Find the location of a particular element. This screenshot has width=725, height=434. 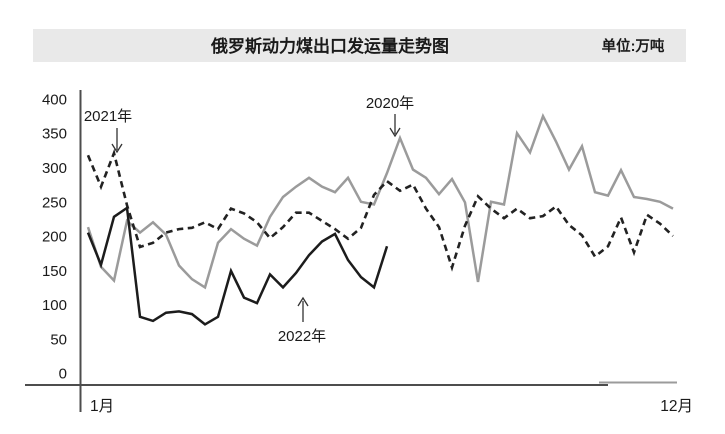

annotation-2022: 2022年 is located at coordinates (302, 320).